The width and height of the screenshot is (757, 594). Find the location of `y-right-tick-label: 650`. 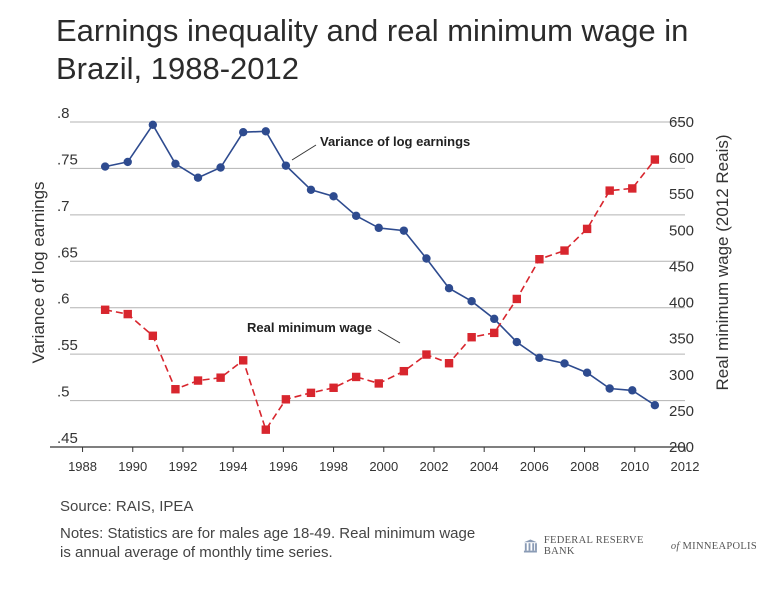

y-right-tick-label: 650 is located at coordinates (681, 122).